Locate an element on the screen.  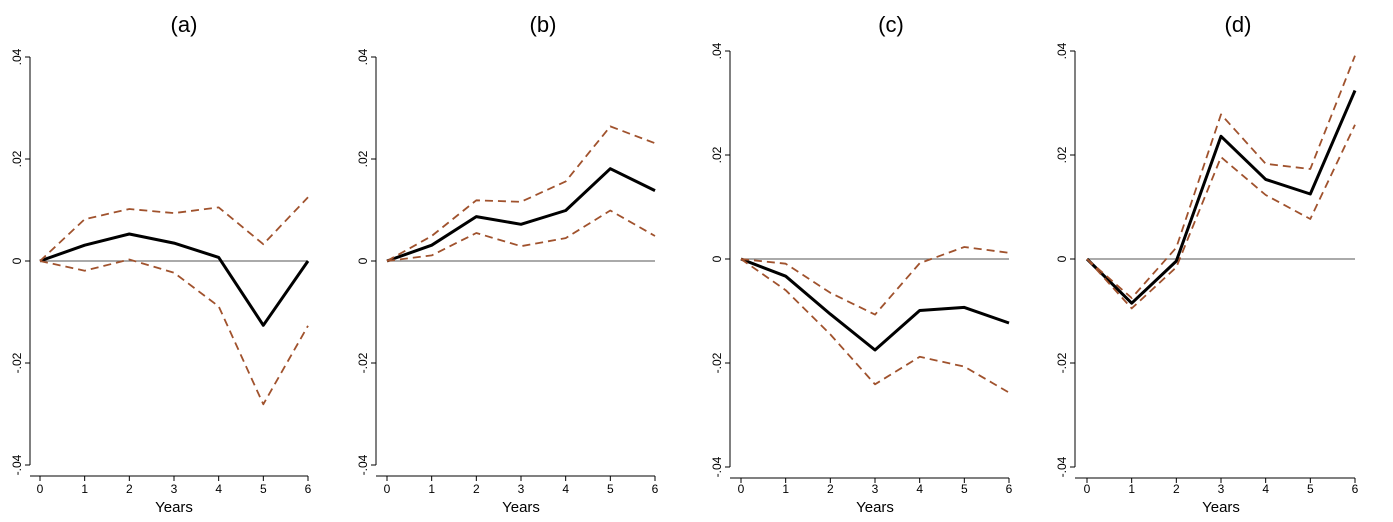
panel-title: (a) is located at coordinates (184, 24).